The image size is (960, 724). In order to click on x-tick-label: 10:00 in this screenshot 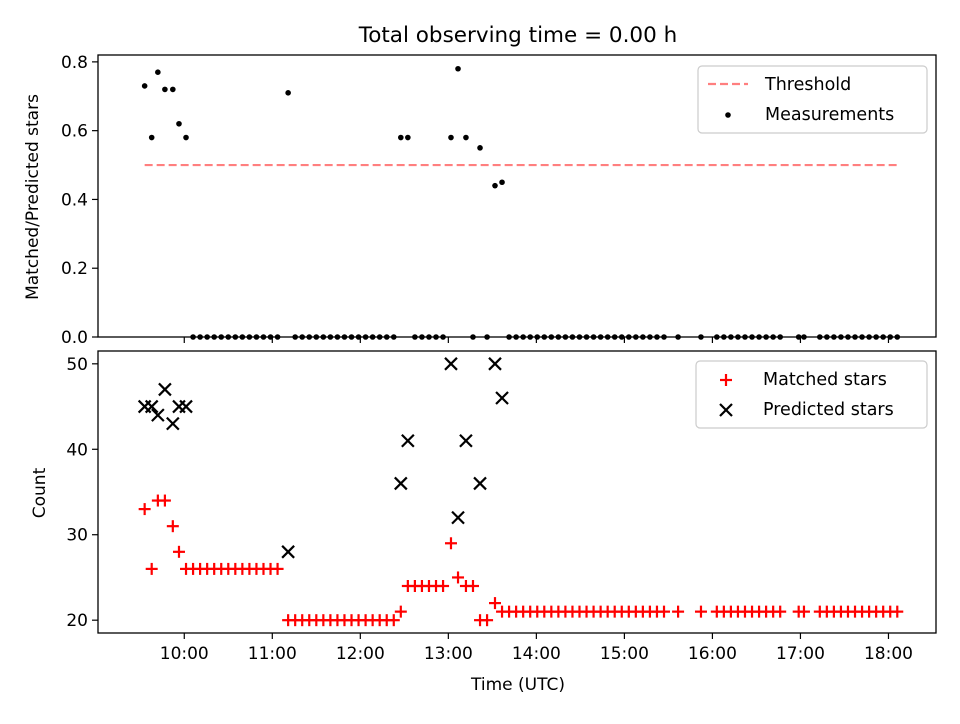, I will do `click(184, 654)`.